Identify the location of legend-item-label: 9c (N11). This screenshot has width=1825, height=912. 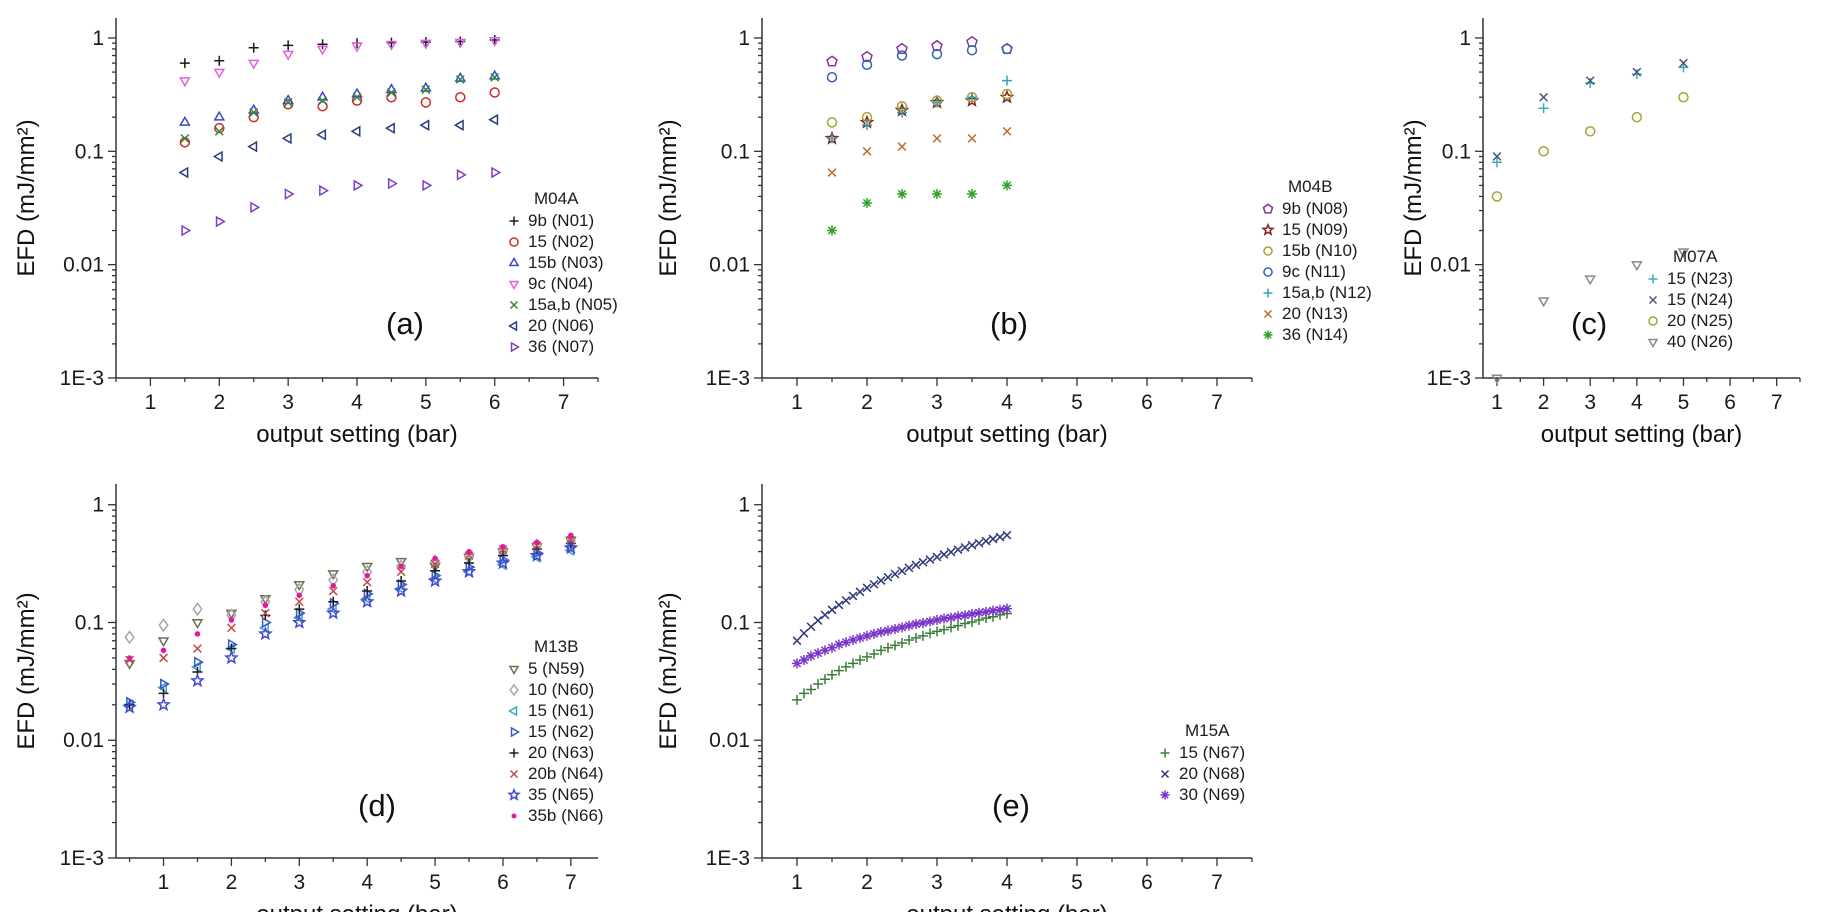
(1314, 271).